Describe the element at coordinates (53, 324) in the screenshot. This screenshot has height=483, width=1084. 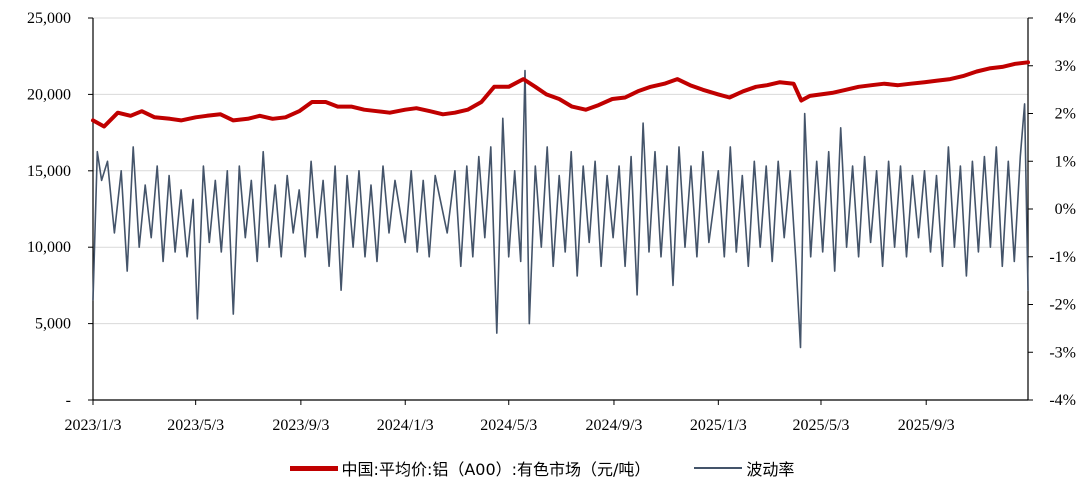
I see `left-tick-label: 5,000` at that location.